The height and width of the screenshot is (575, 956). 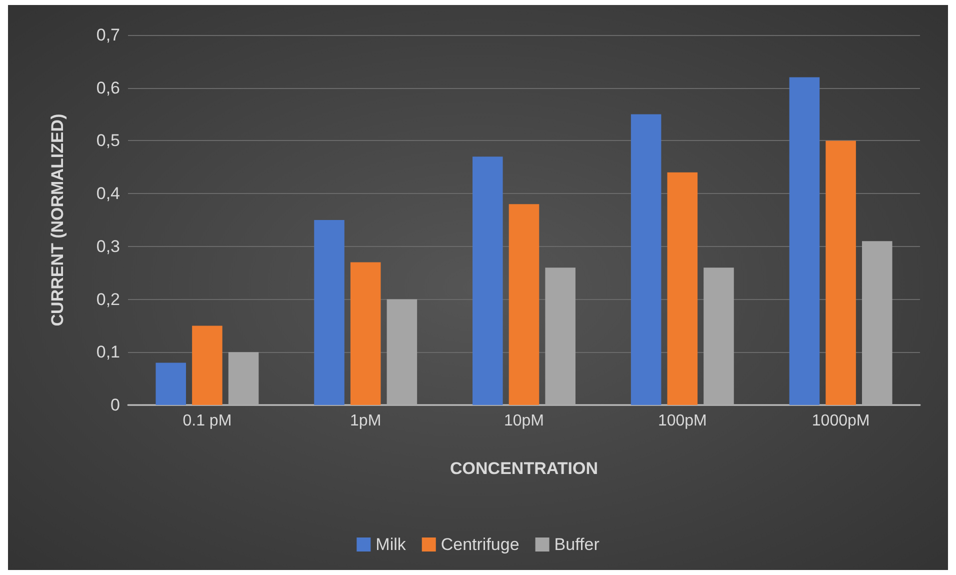 I want to click on y-tick-label: 0,1, so click(x=108, y=352).